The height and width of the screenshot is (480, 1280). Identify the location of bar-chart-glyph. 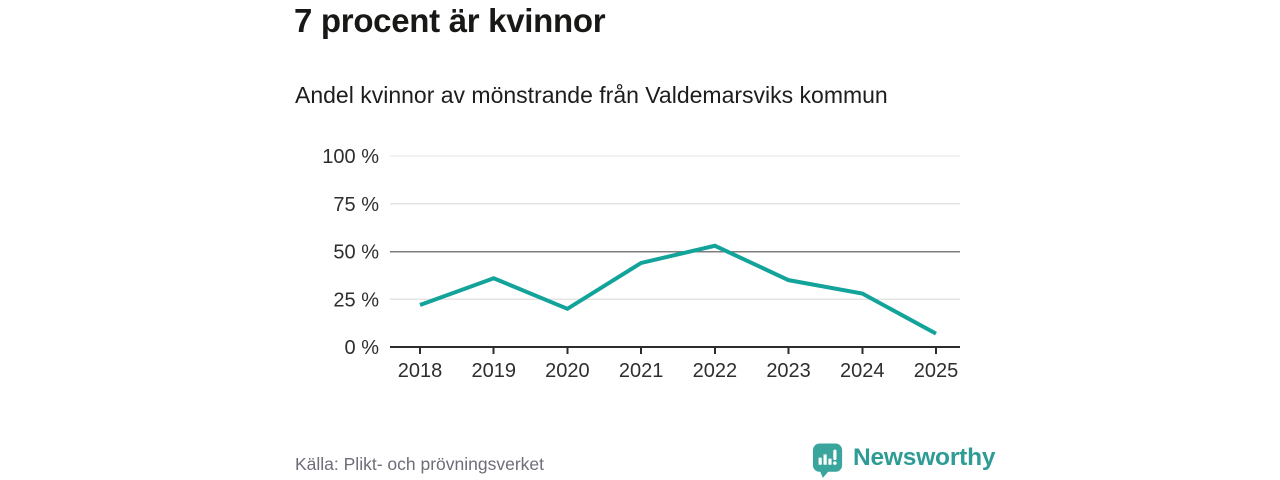
(827, 457).